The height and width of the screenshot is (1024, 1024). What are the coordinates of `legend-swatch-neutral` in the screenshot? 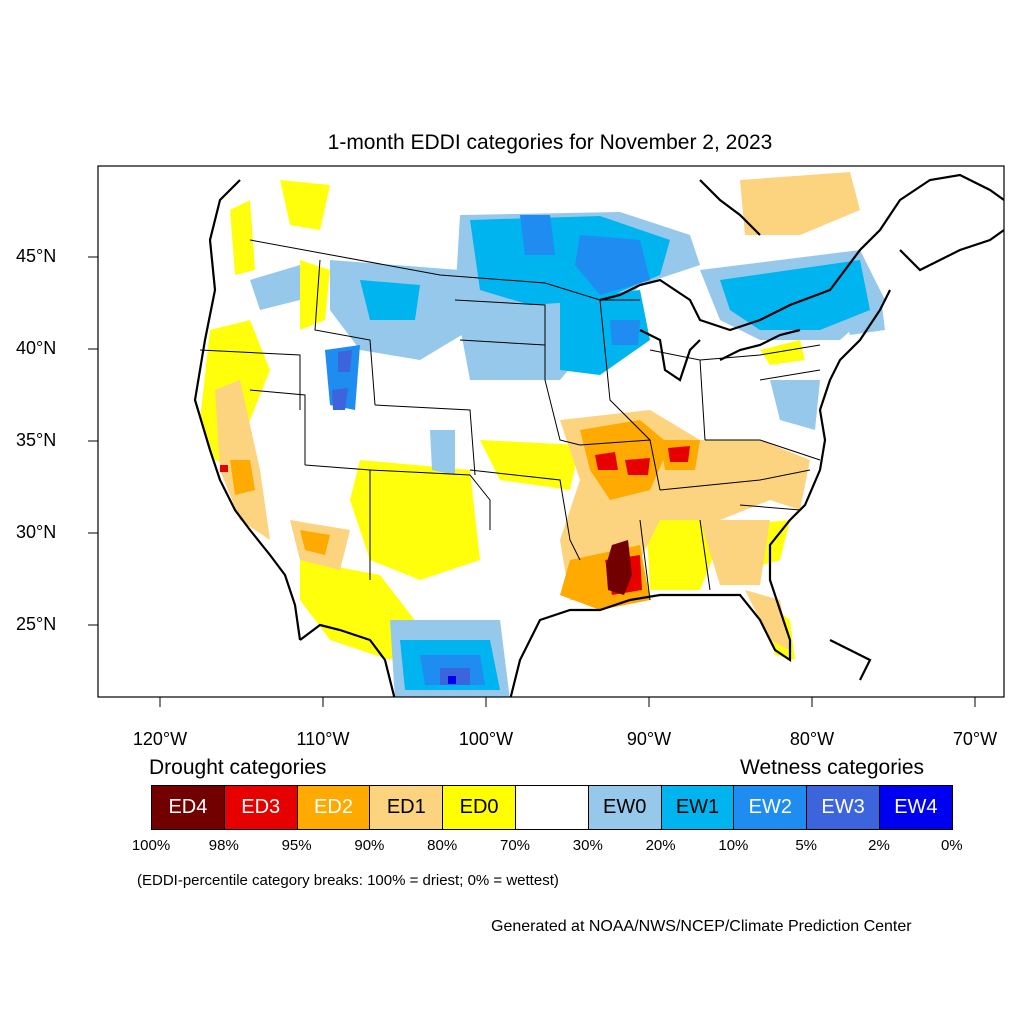 It's located at (552, 807).